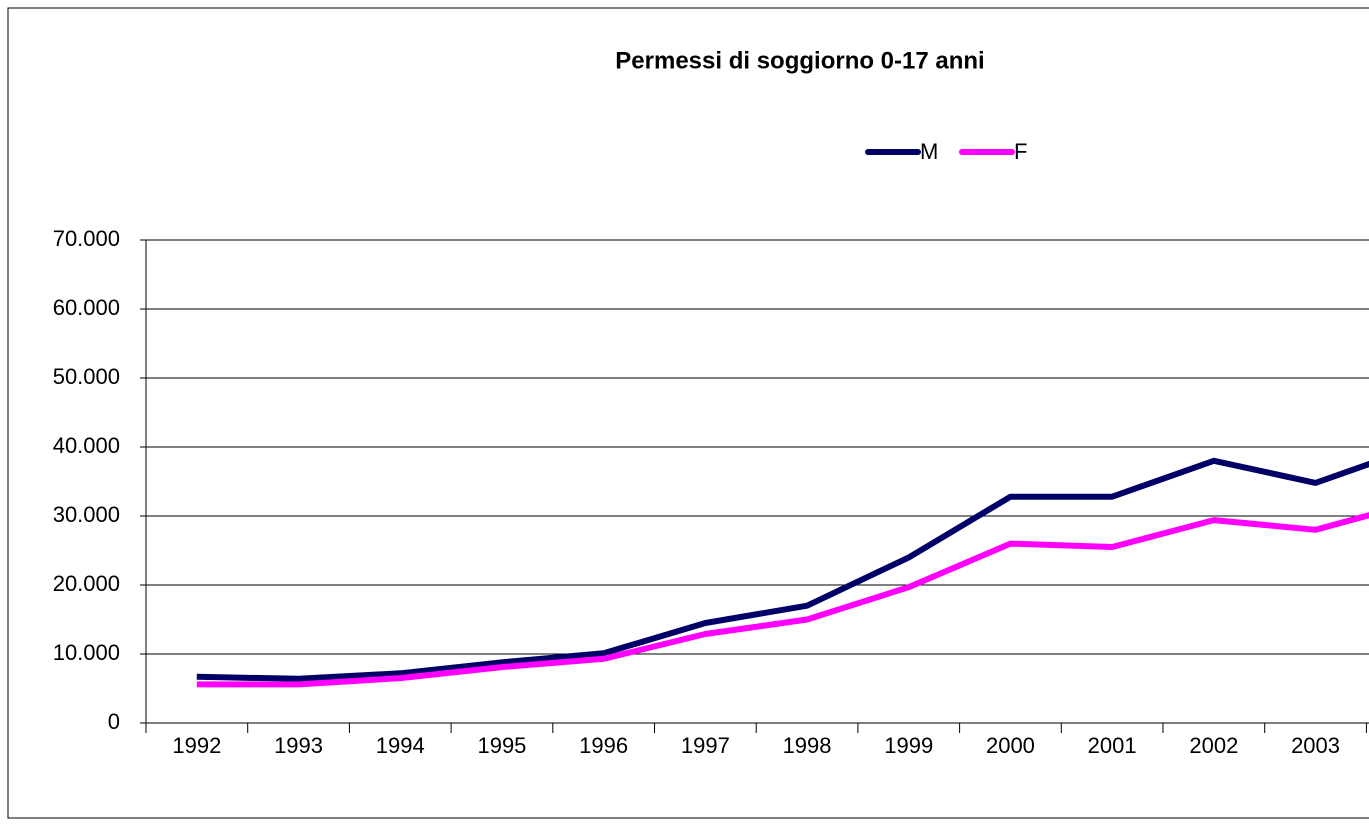  Describe the element at coordinates (86, 376) in the screenshot. I see `y-tick-label: 50.000` at that location.